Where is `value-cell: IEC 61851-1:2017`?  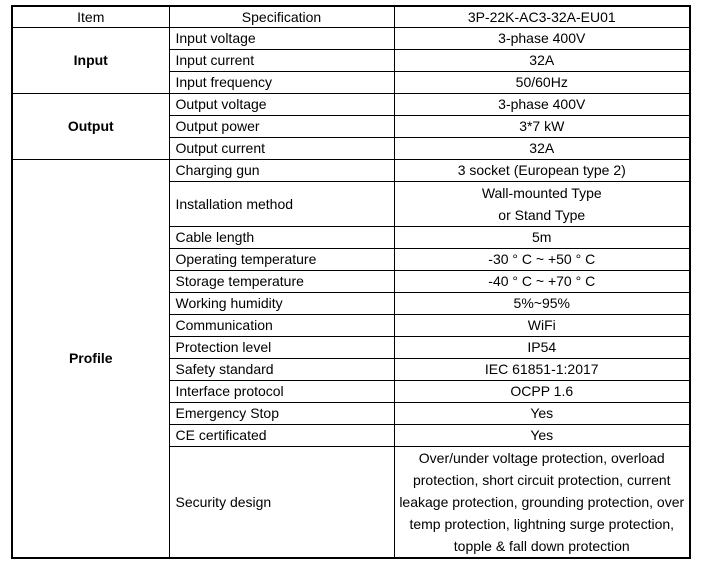
value-cell: IEC 61851-1:2017 is located at coordinates (542, 369).